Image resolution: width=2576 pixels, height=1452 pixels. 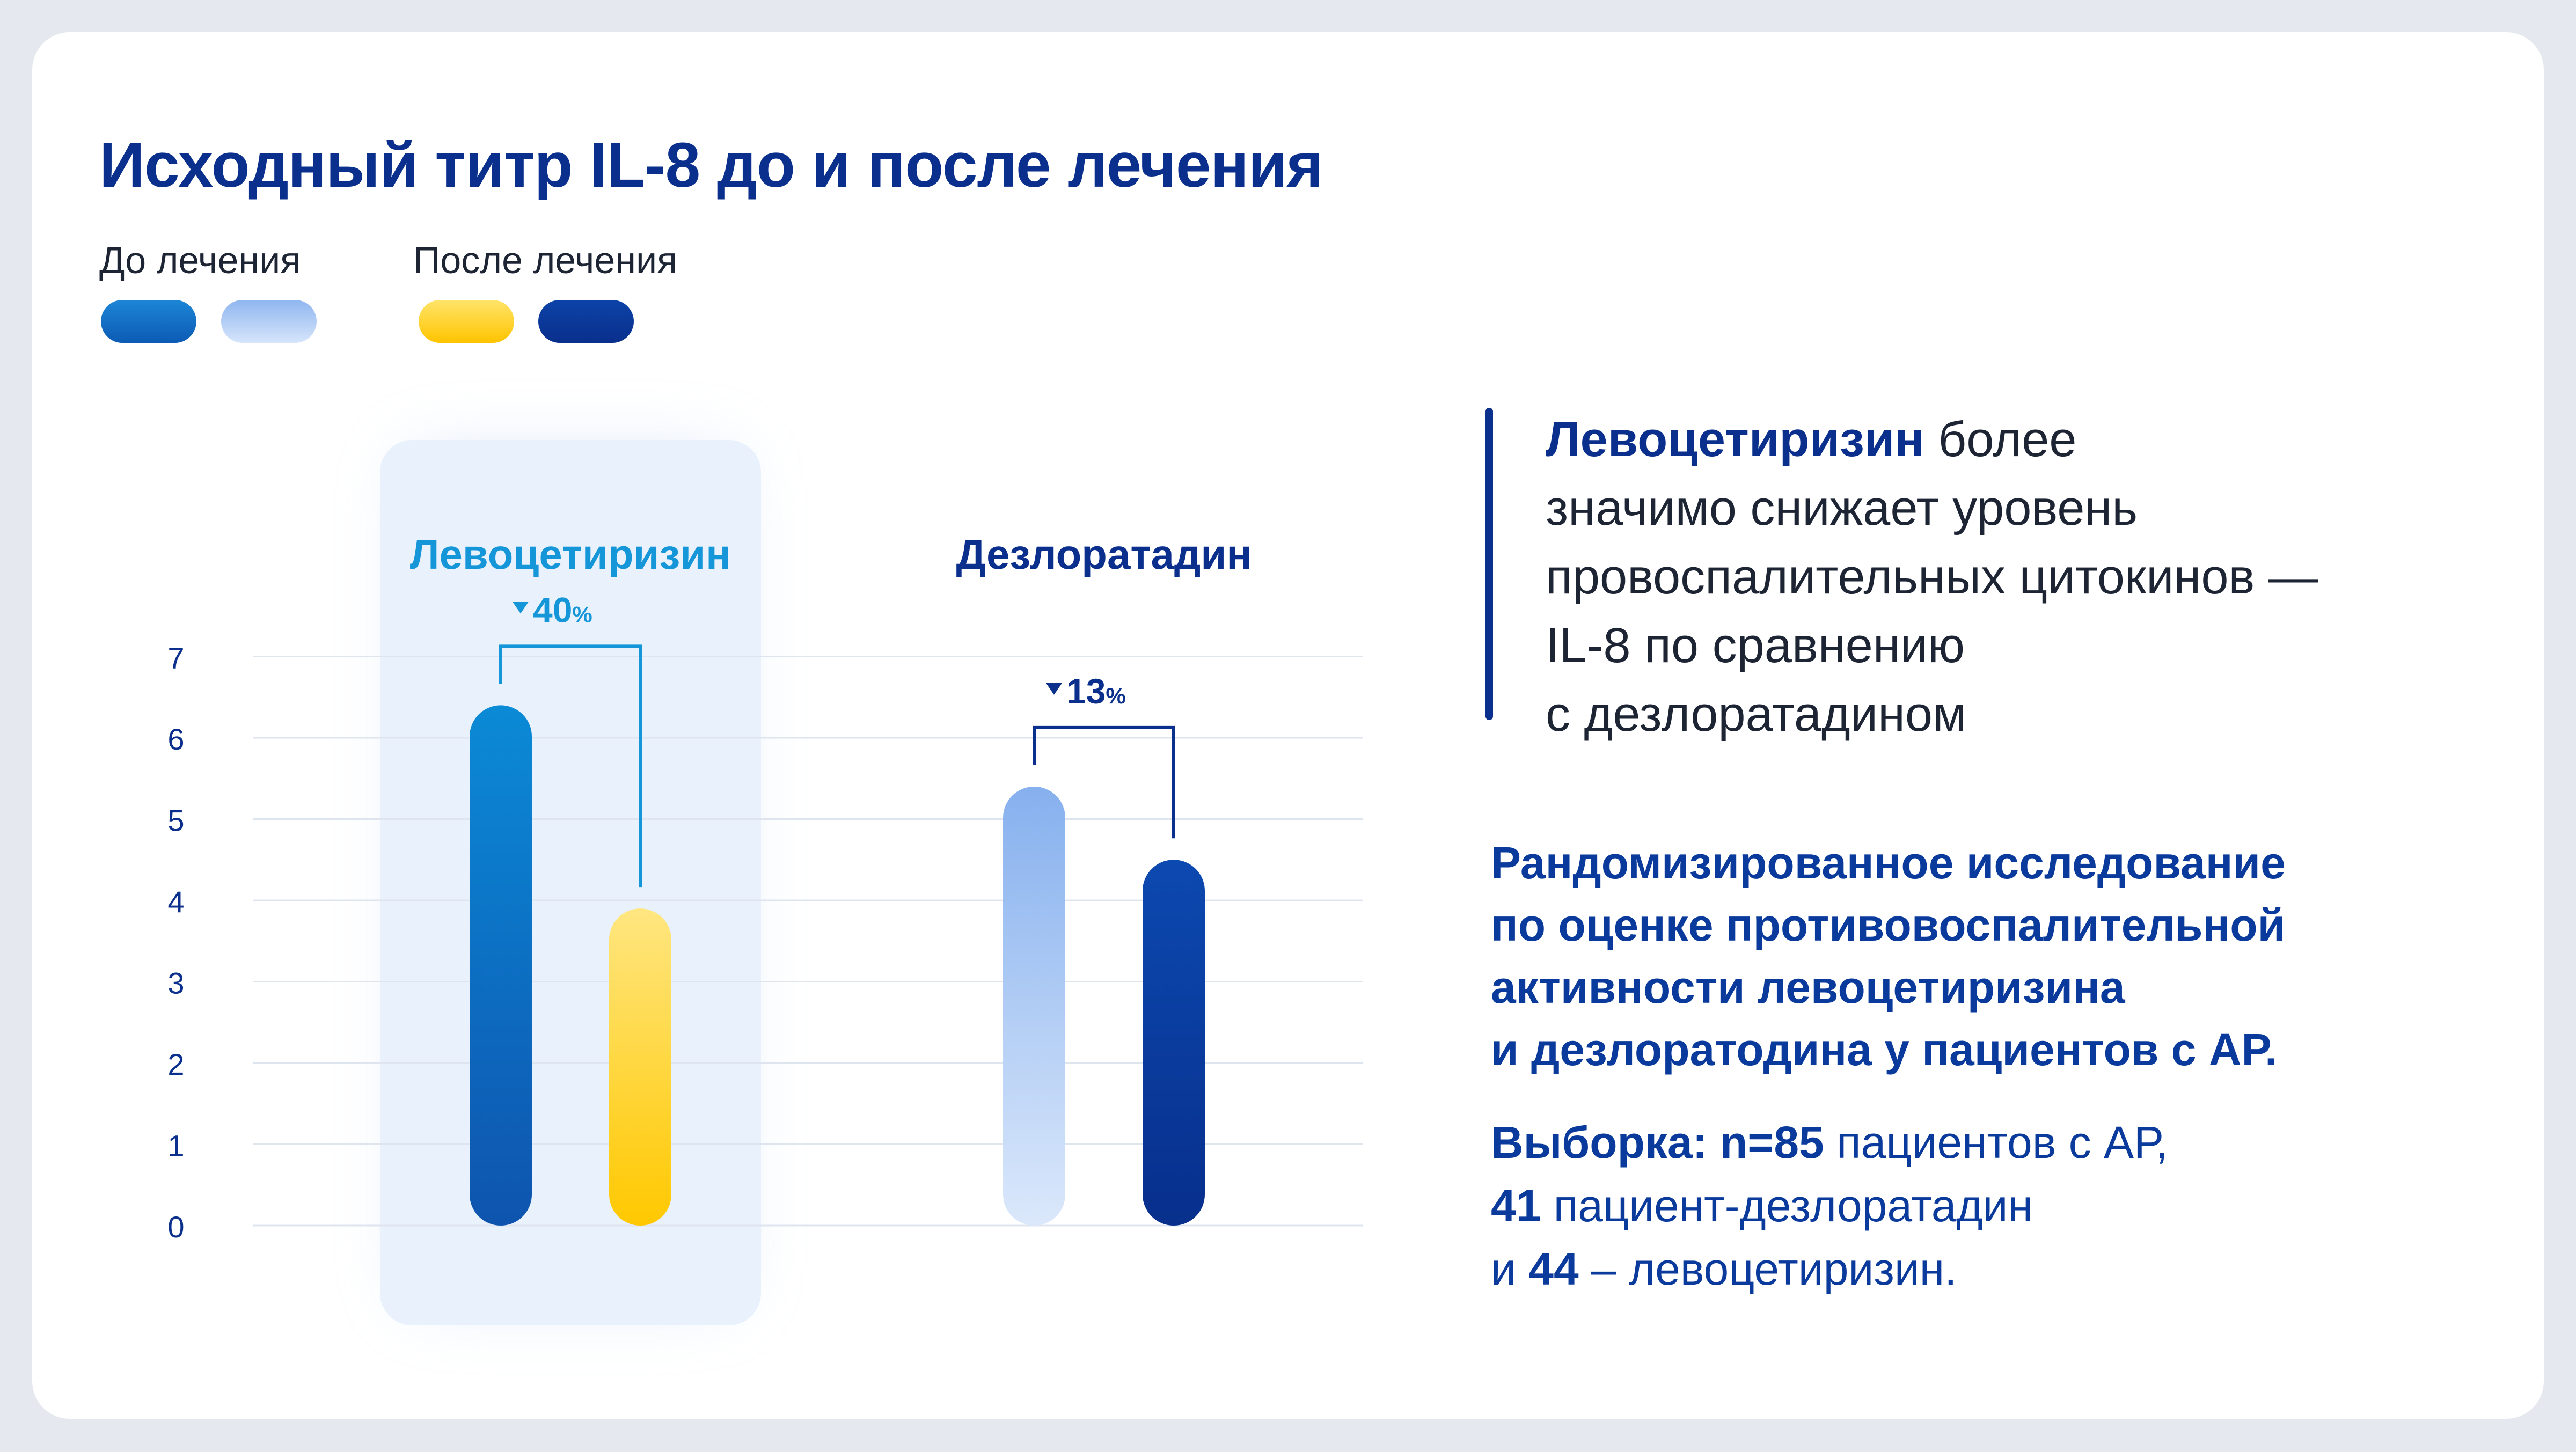 I want to click on legend-swatch-deslo-after, so click(x=586, y=321).